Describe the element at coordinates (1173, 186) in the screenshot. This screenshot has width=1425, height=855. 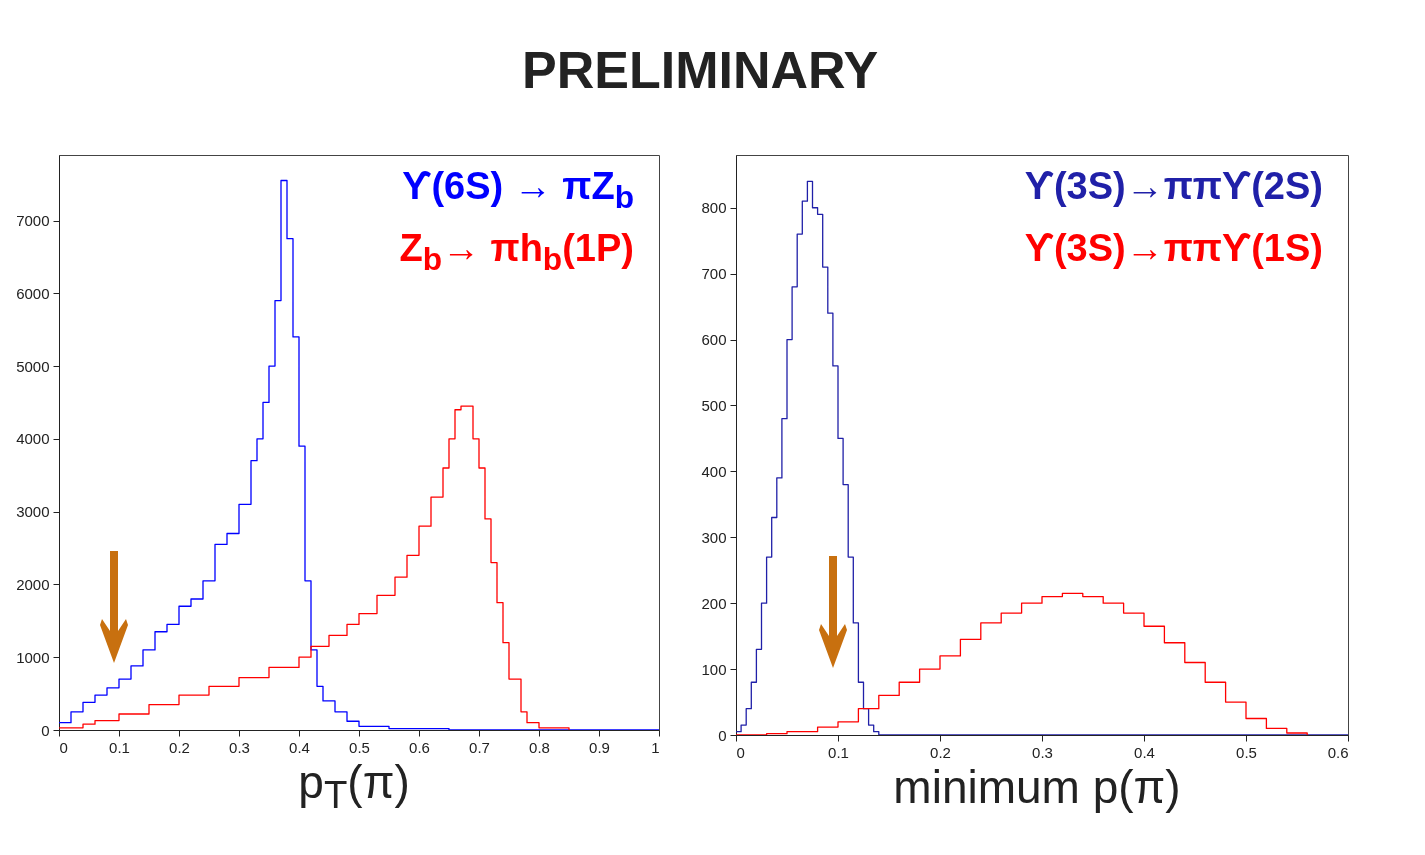
I see `text: ϒ(3S)→ππϒ(2S)` at that location.